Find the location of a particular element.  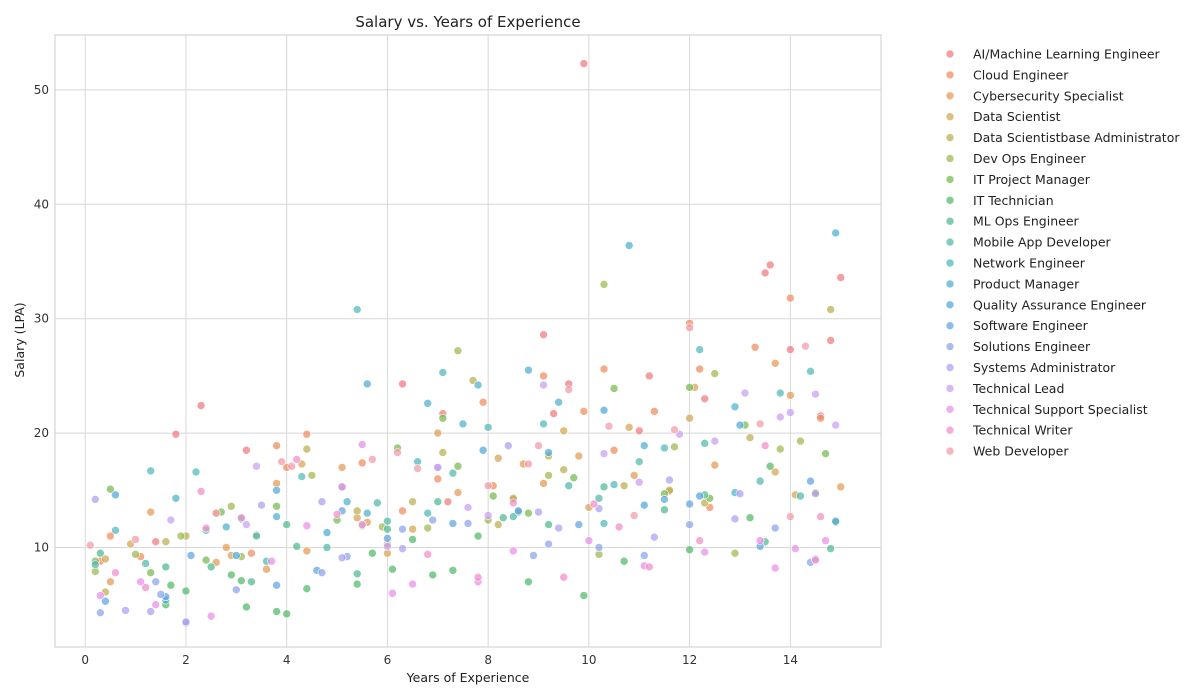

legend-label: Cybersecurity Specialist is located at coordinates (1048, 95).